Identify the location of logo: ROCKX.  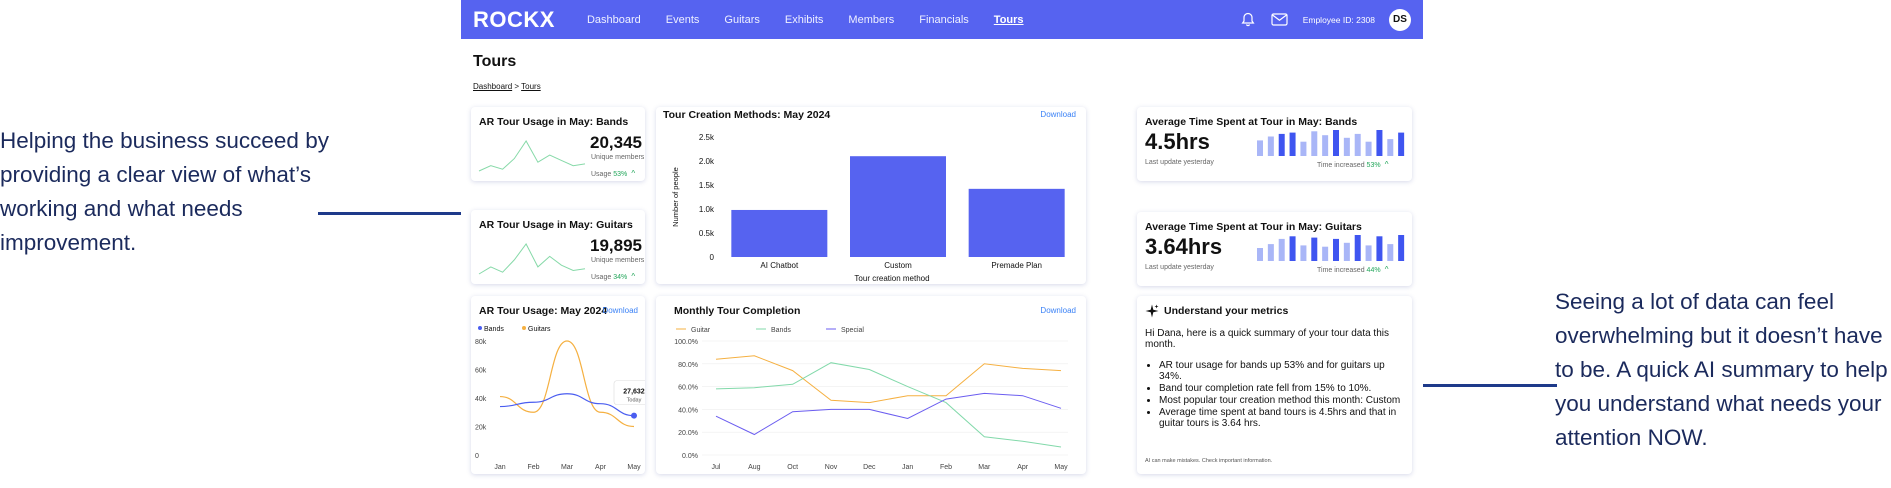
(514, 19).